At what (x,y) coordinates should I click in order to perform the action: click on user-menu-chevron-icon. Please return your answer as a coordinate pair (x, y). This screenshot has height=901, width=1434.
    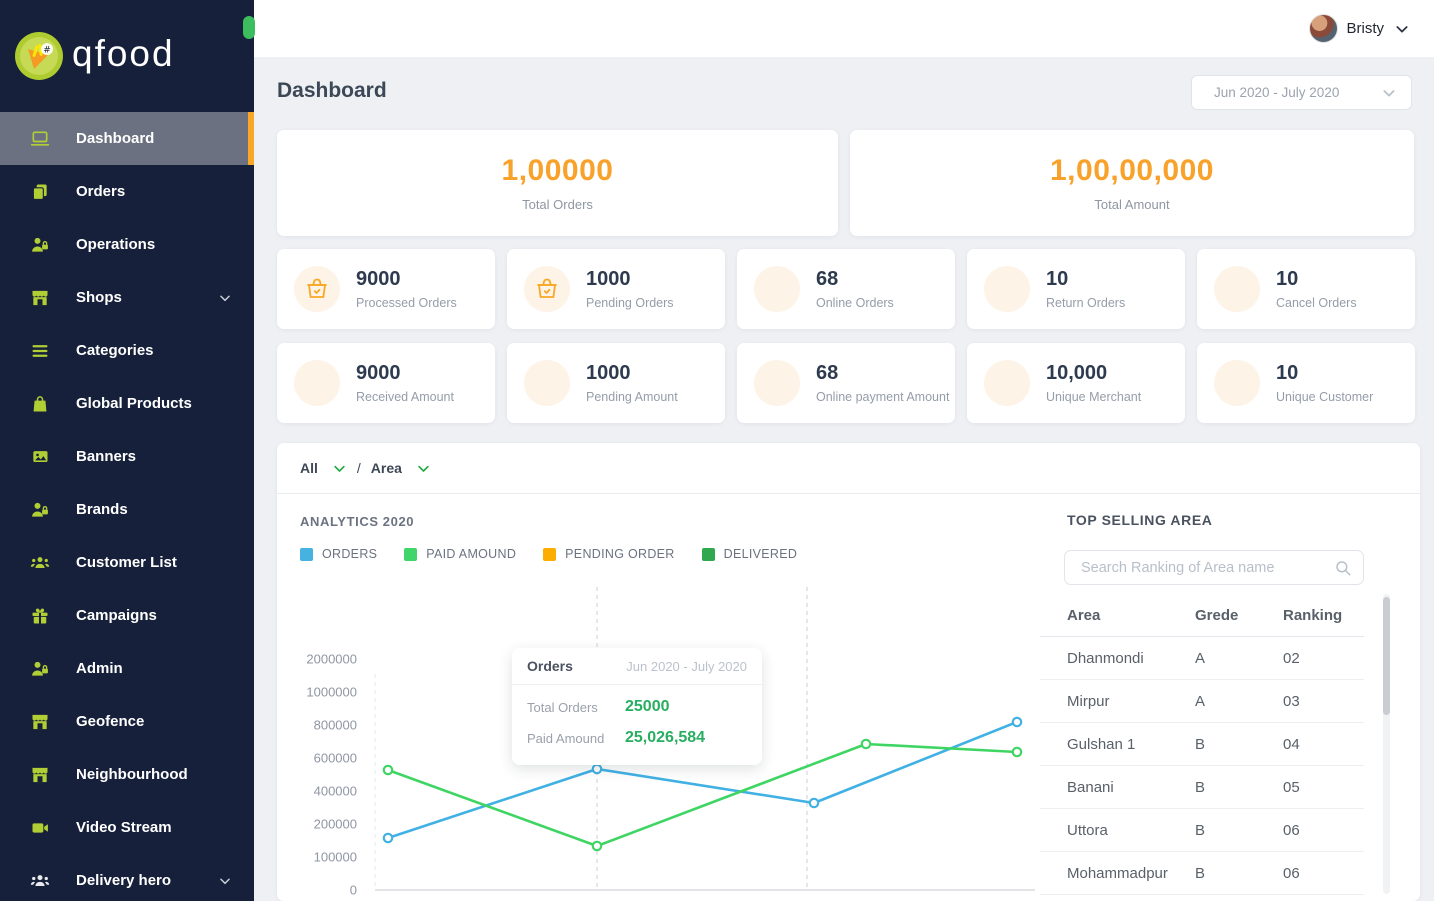
    Looking at the image, I should click on (1402, 29).